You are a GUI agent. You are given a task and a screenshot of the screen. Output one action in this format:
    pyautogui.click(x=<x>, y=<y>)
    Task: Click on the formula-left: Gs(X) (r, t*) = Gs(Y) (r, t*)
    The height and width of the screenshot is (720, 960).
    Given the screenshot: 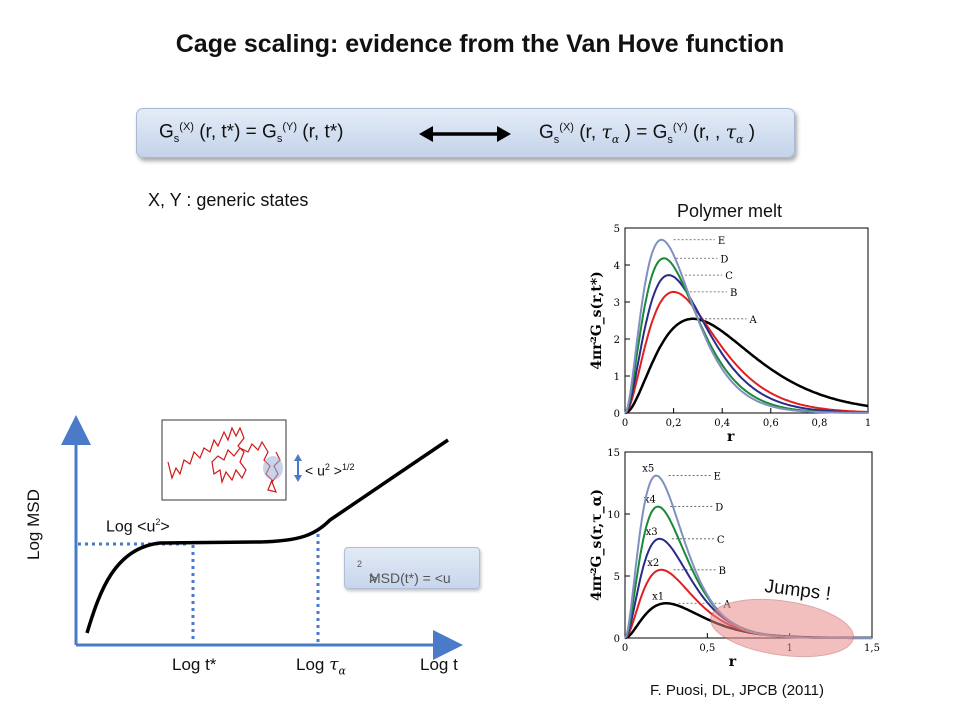 What is the action you would take?
    pyautogui.click(x=251, y=133)
    